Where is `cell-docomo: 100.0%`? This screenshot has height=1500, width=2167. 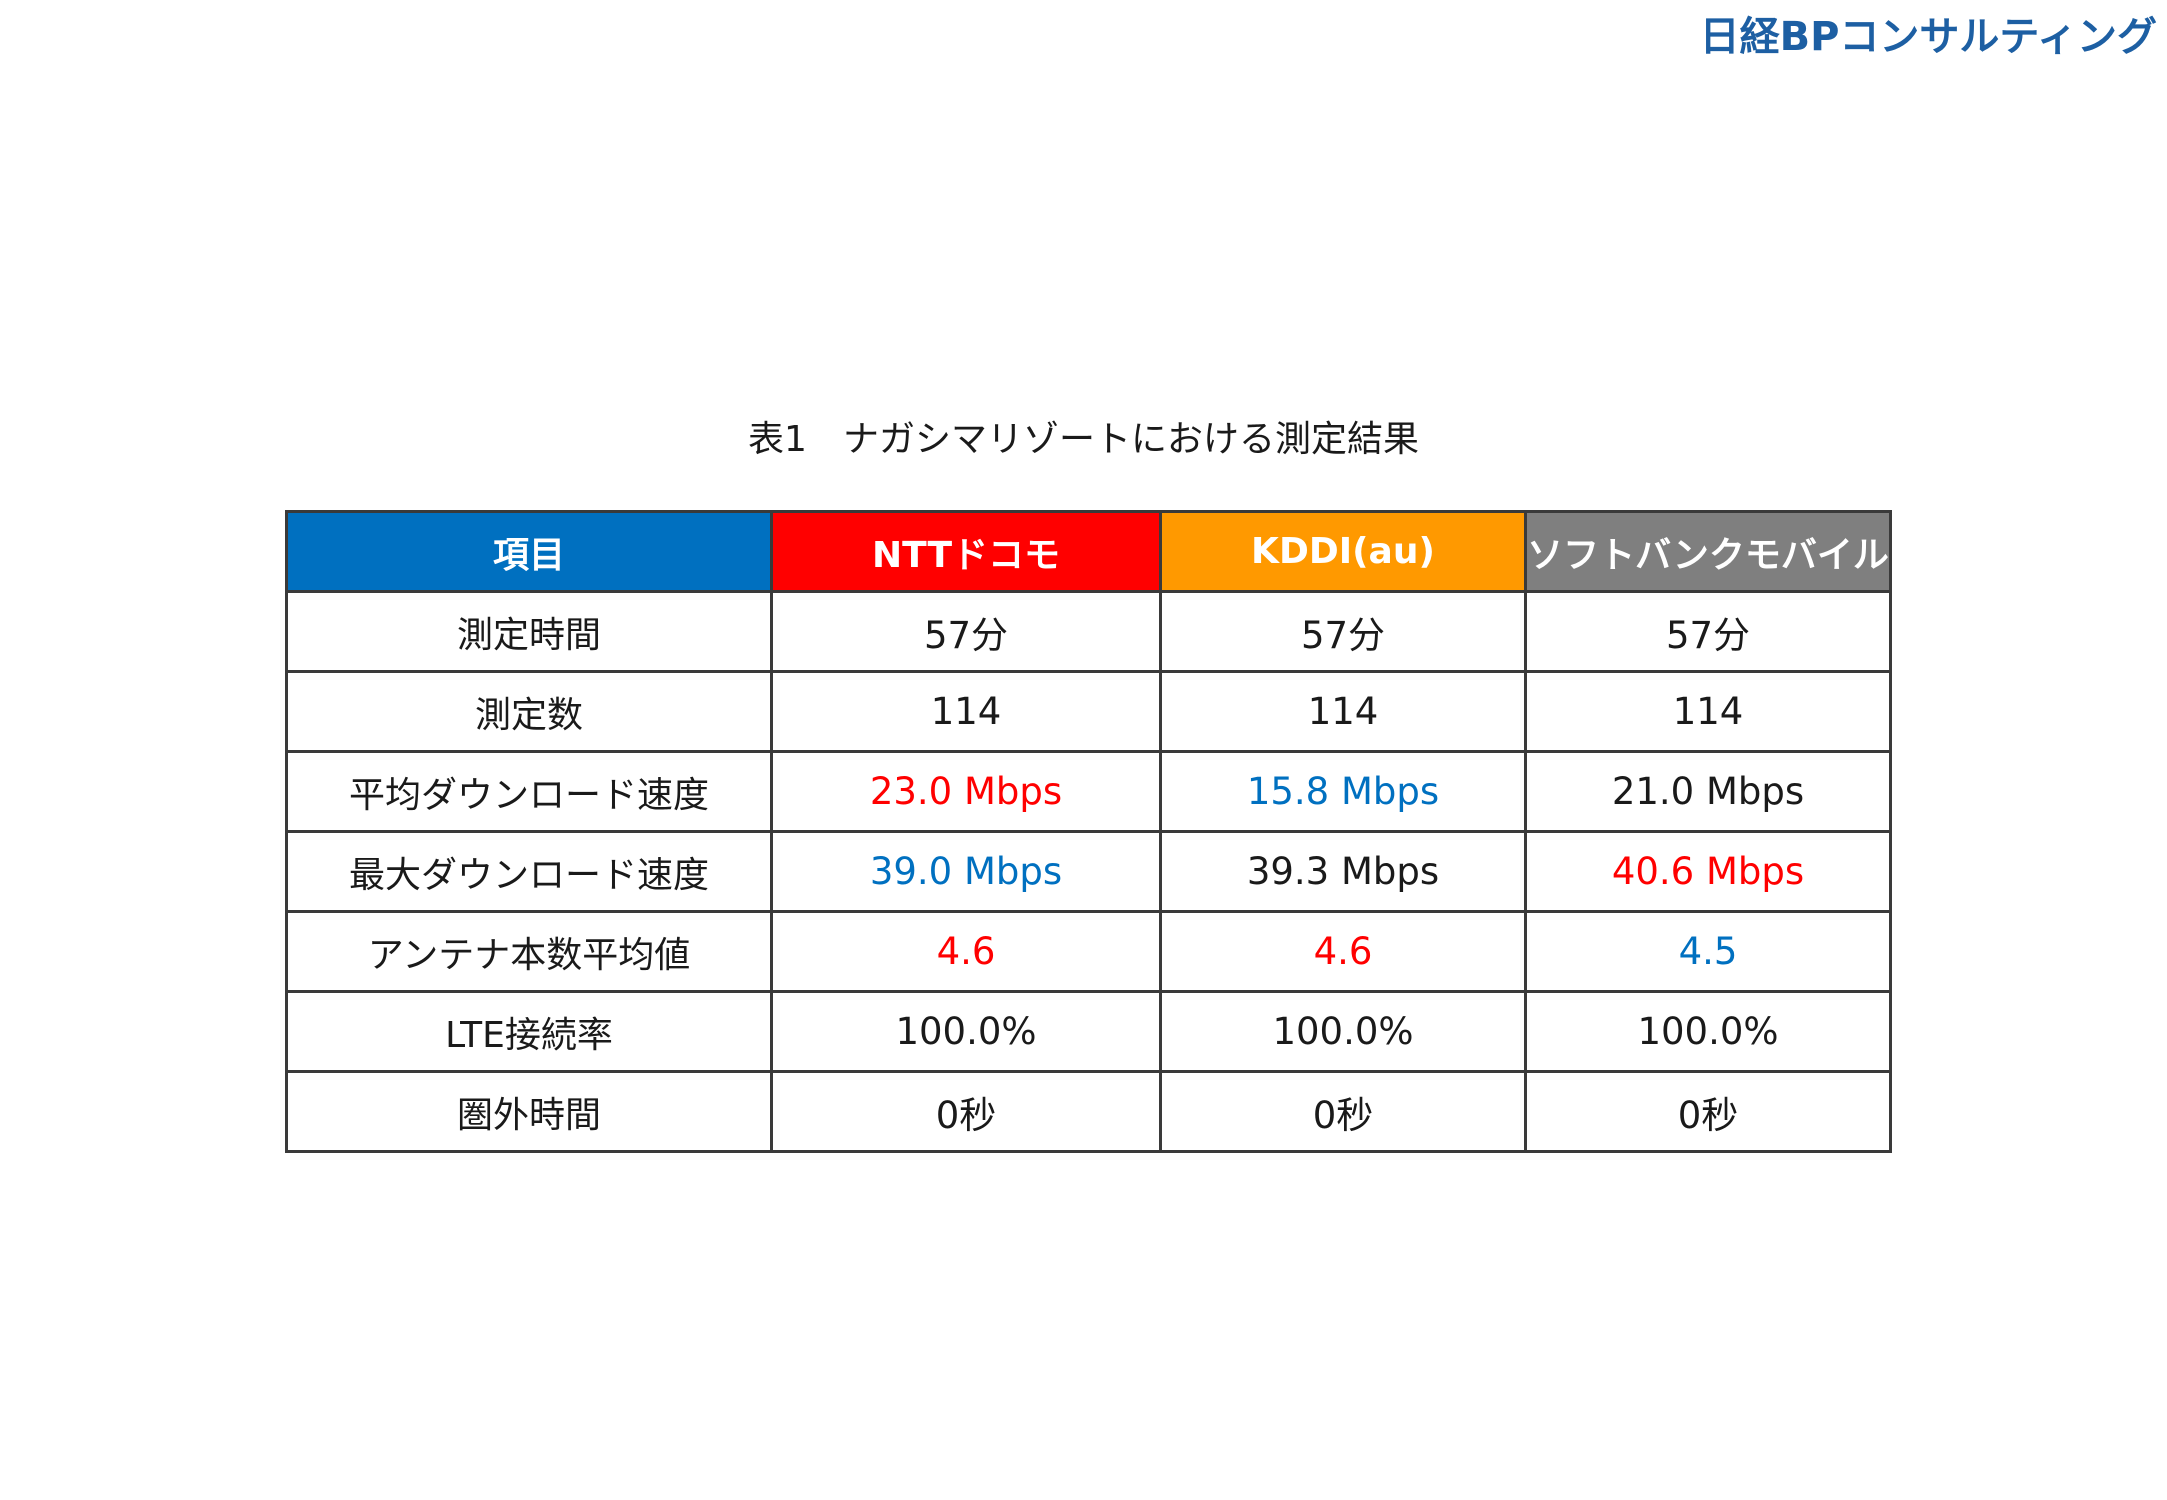
cell-docomo: 100.0% is located at coordinates (966, 1031).